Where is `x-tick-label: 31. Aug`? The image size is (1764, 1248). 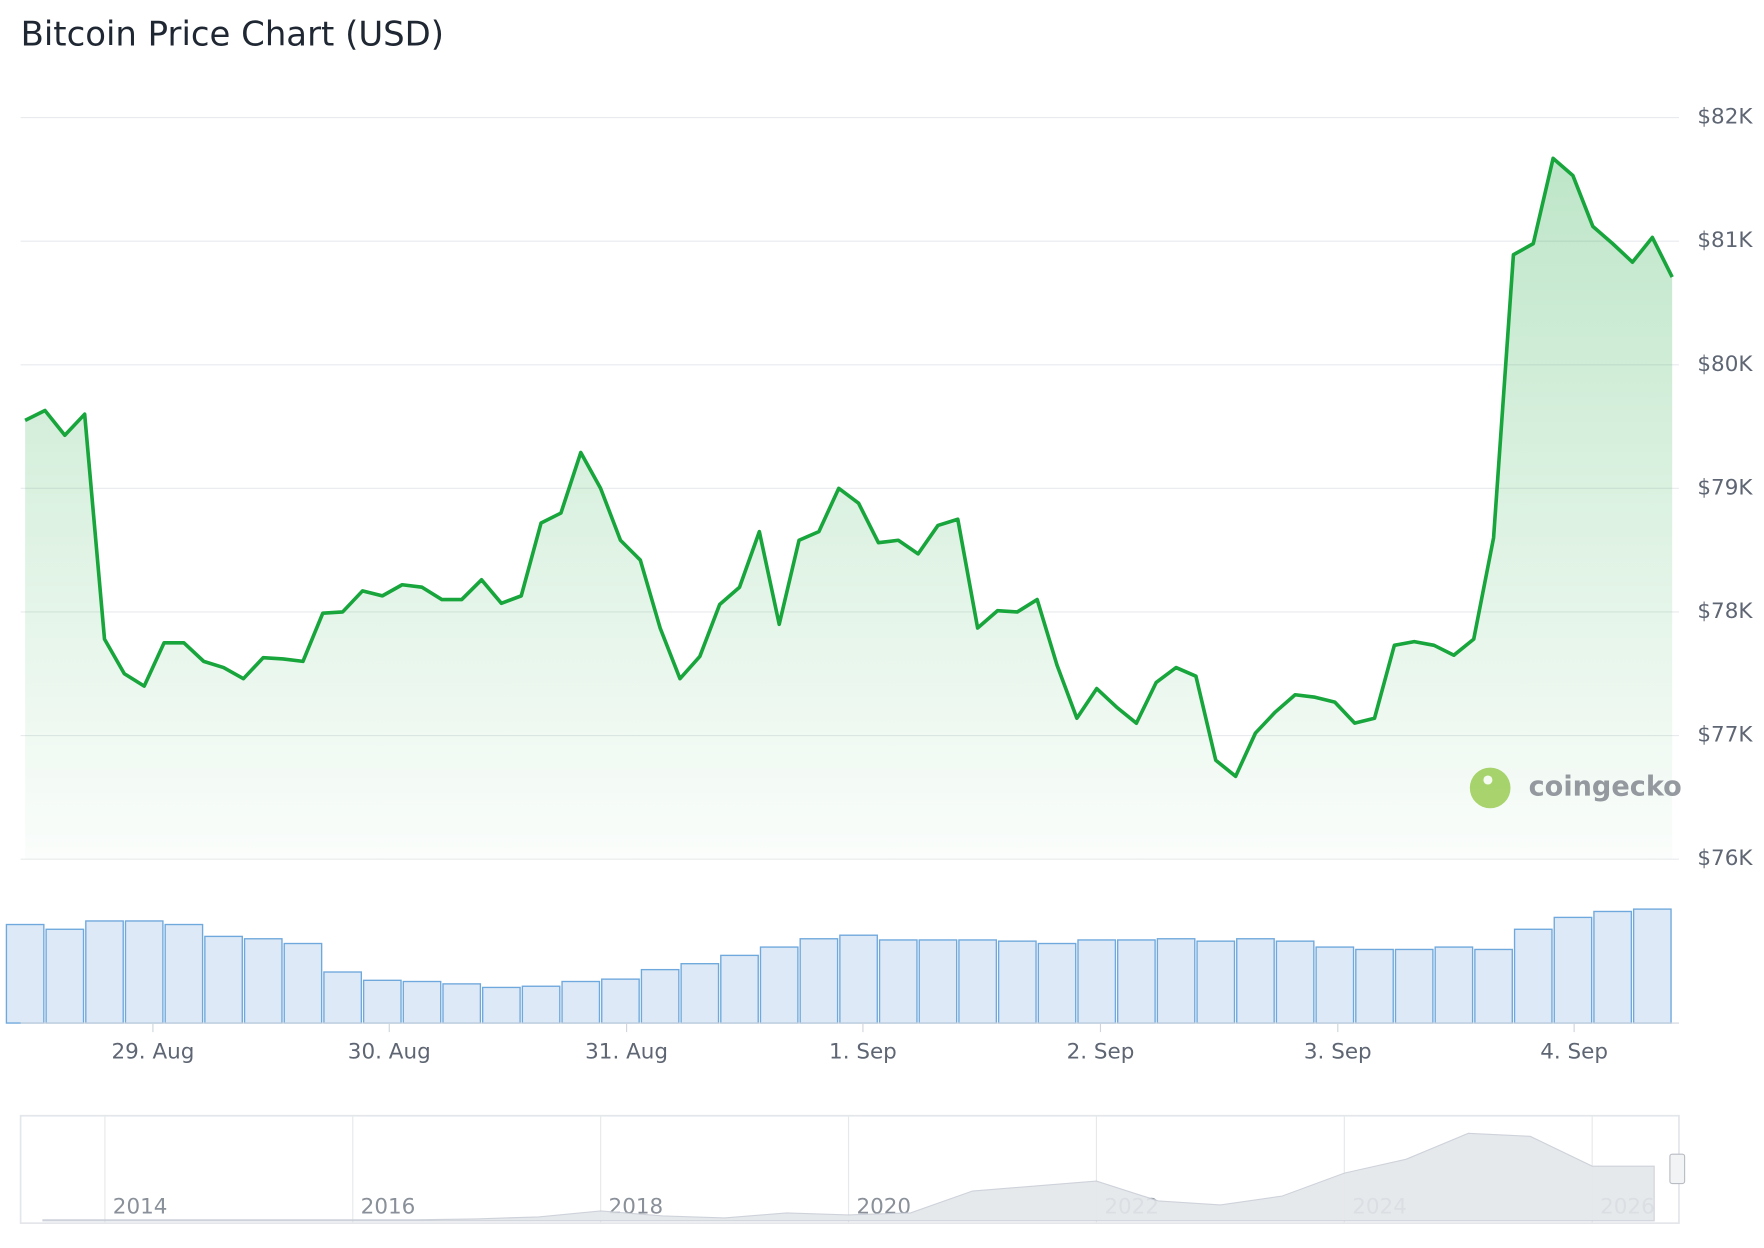
x-tick-label: 31. Aug is located at coordinates (626, 1051).